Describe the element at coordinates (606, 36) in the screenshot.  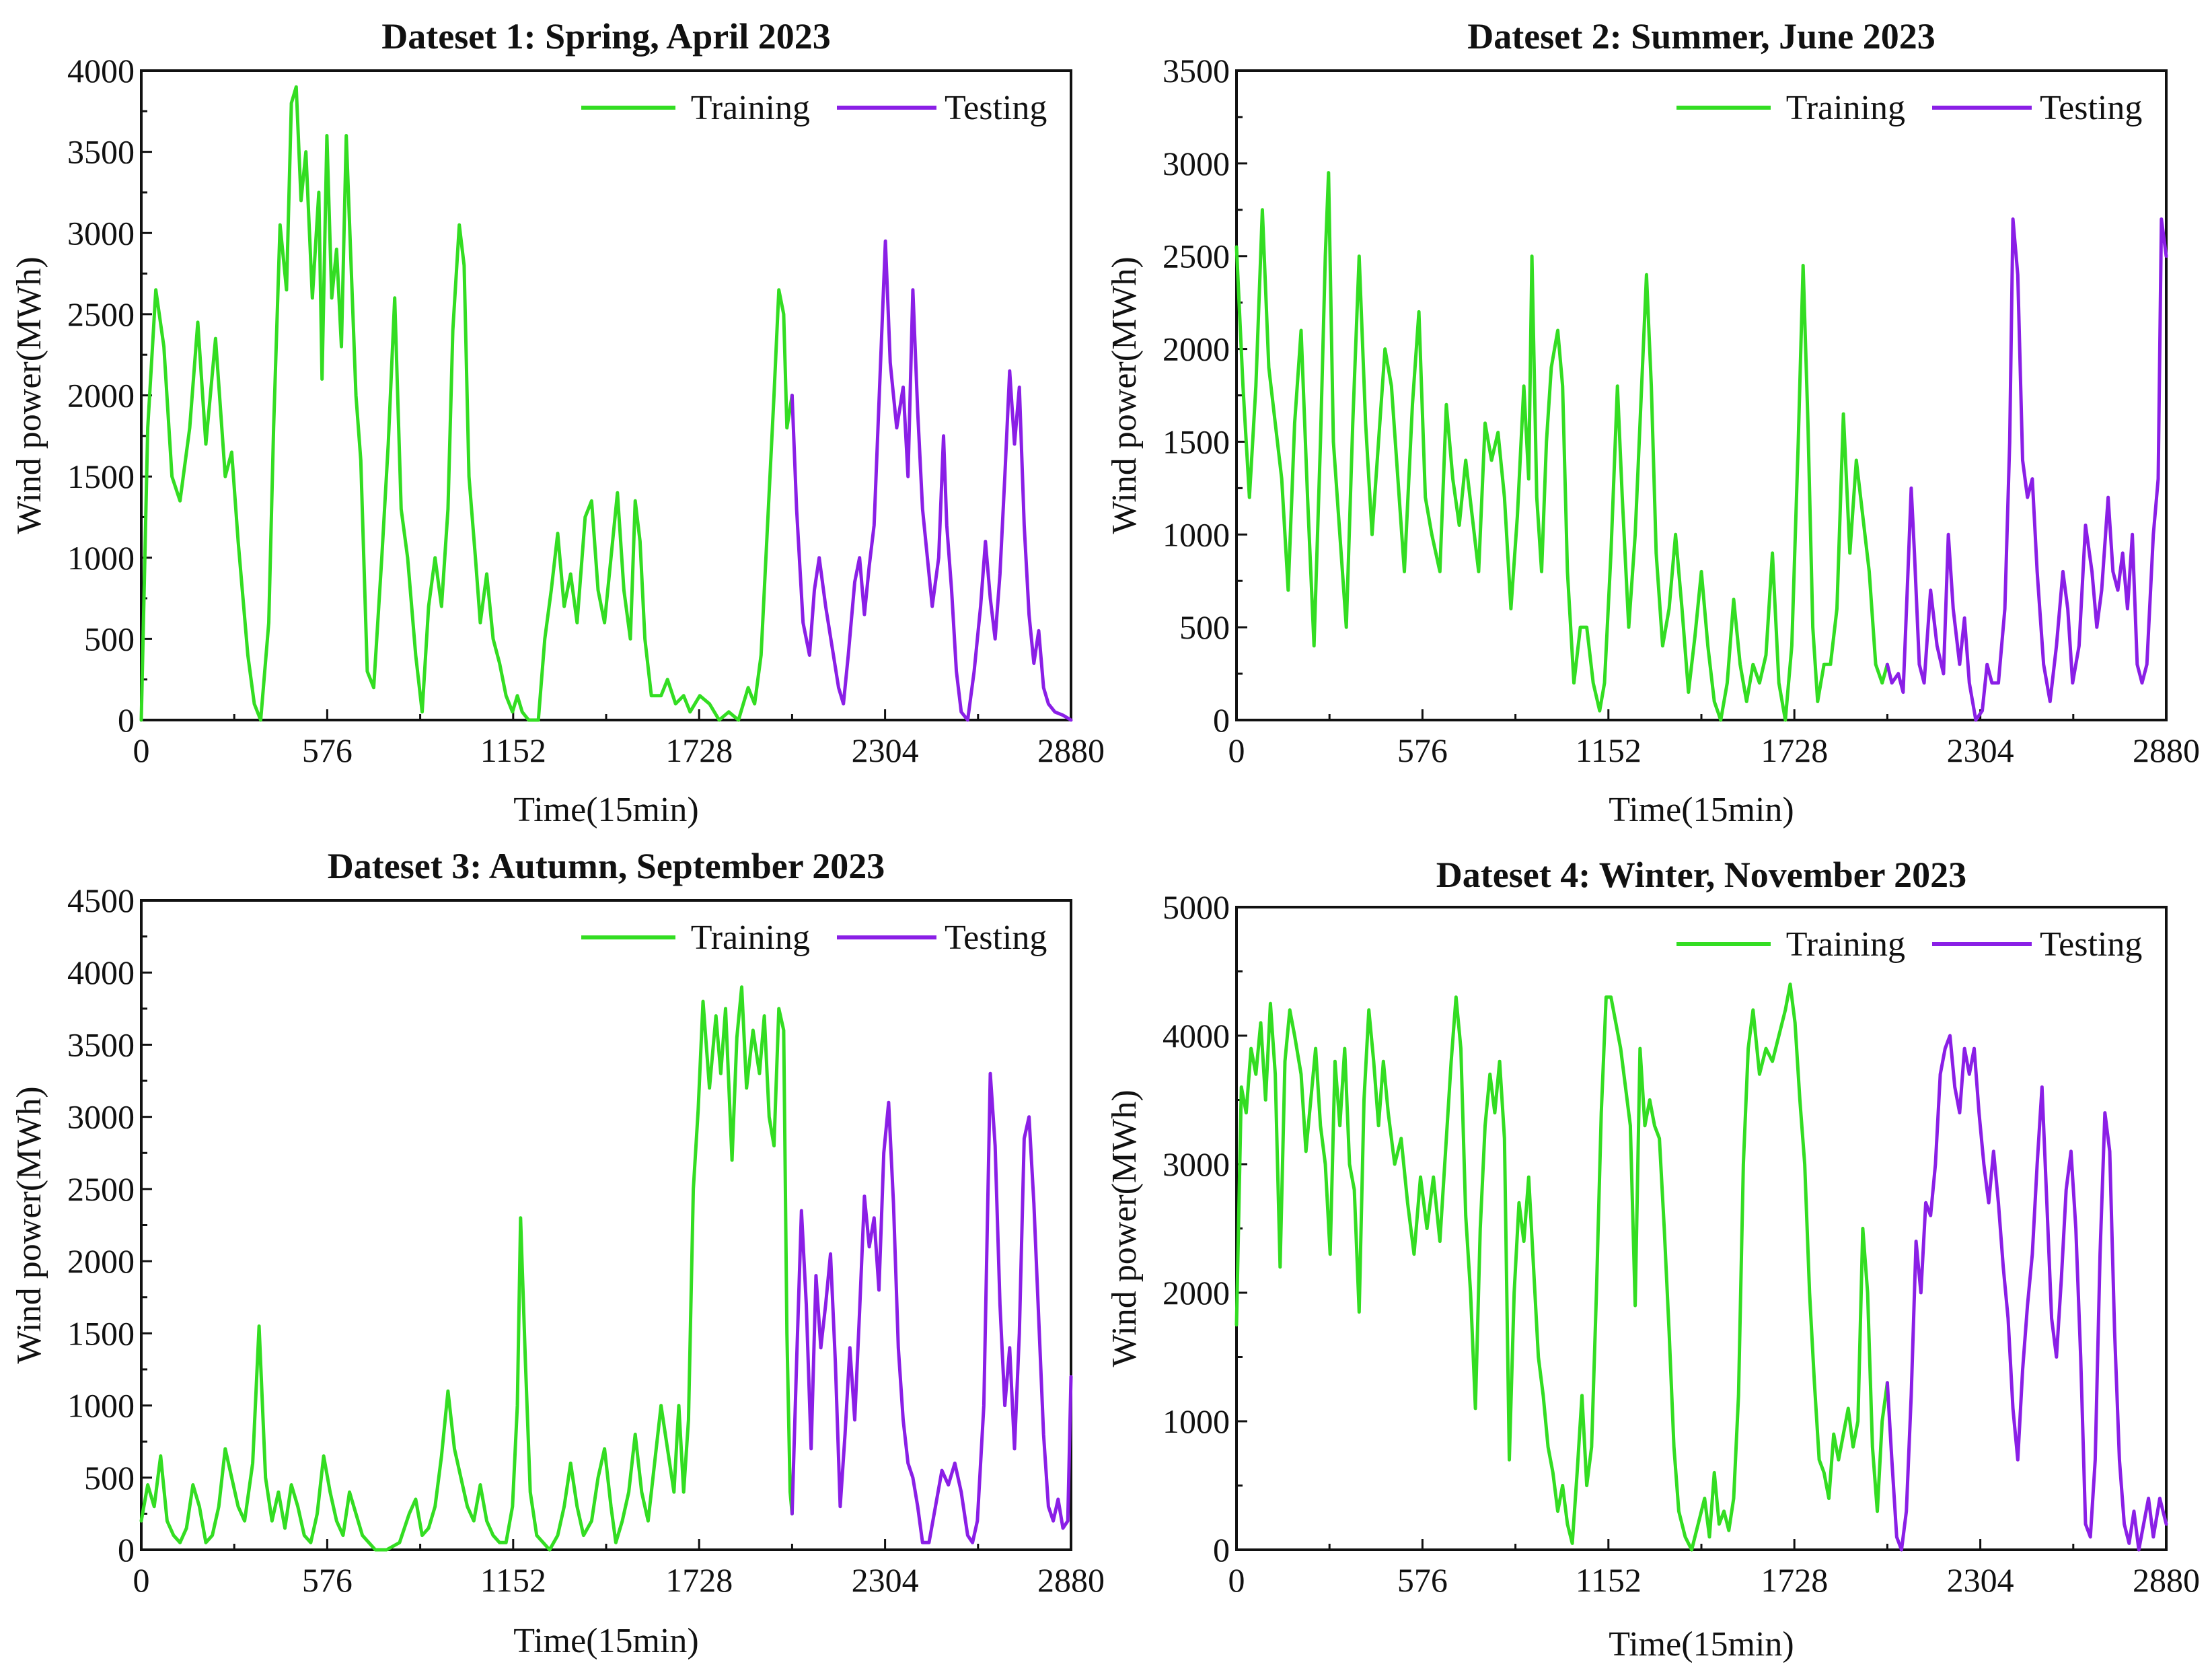
I see `chart-title-1: Dateset 1: Spring, April 2023` at that location.